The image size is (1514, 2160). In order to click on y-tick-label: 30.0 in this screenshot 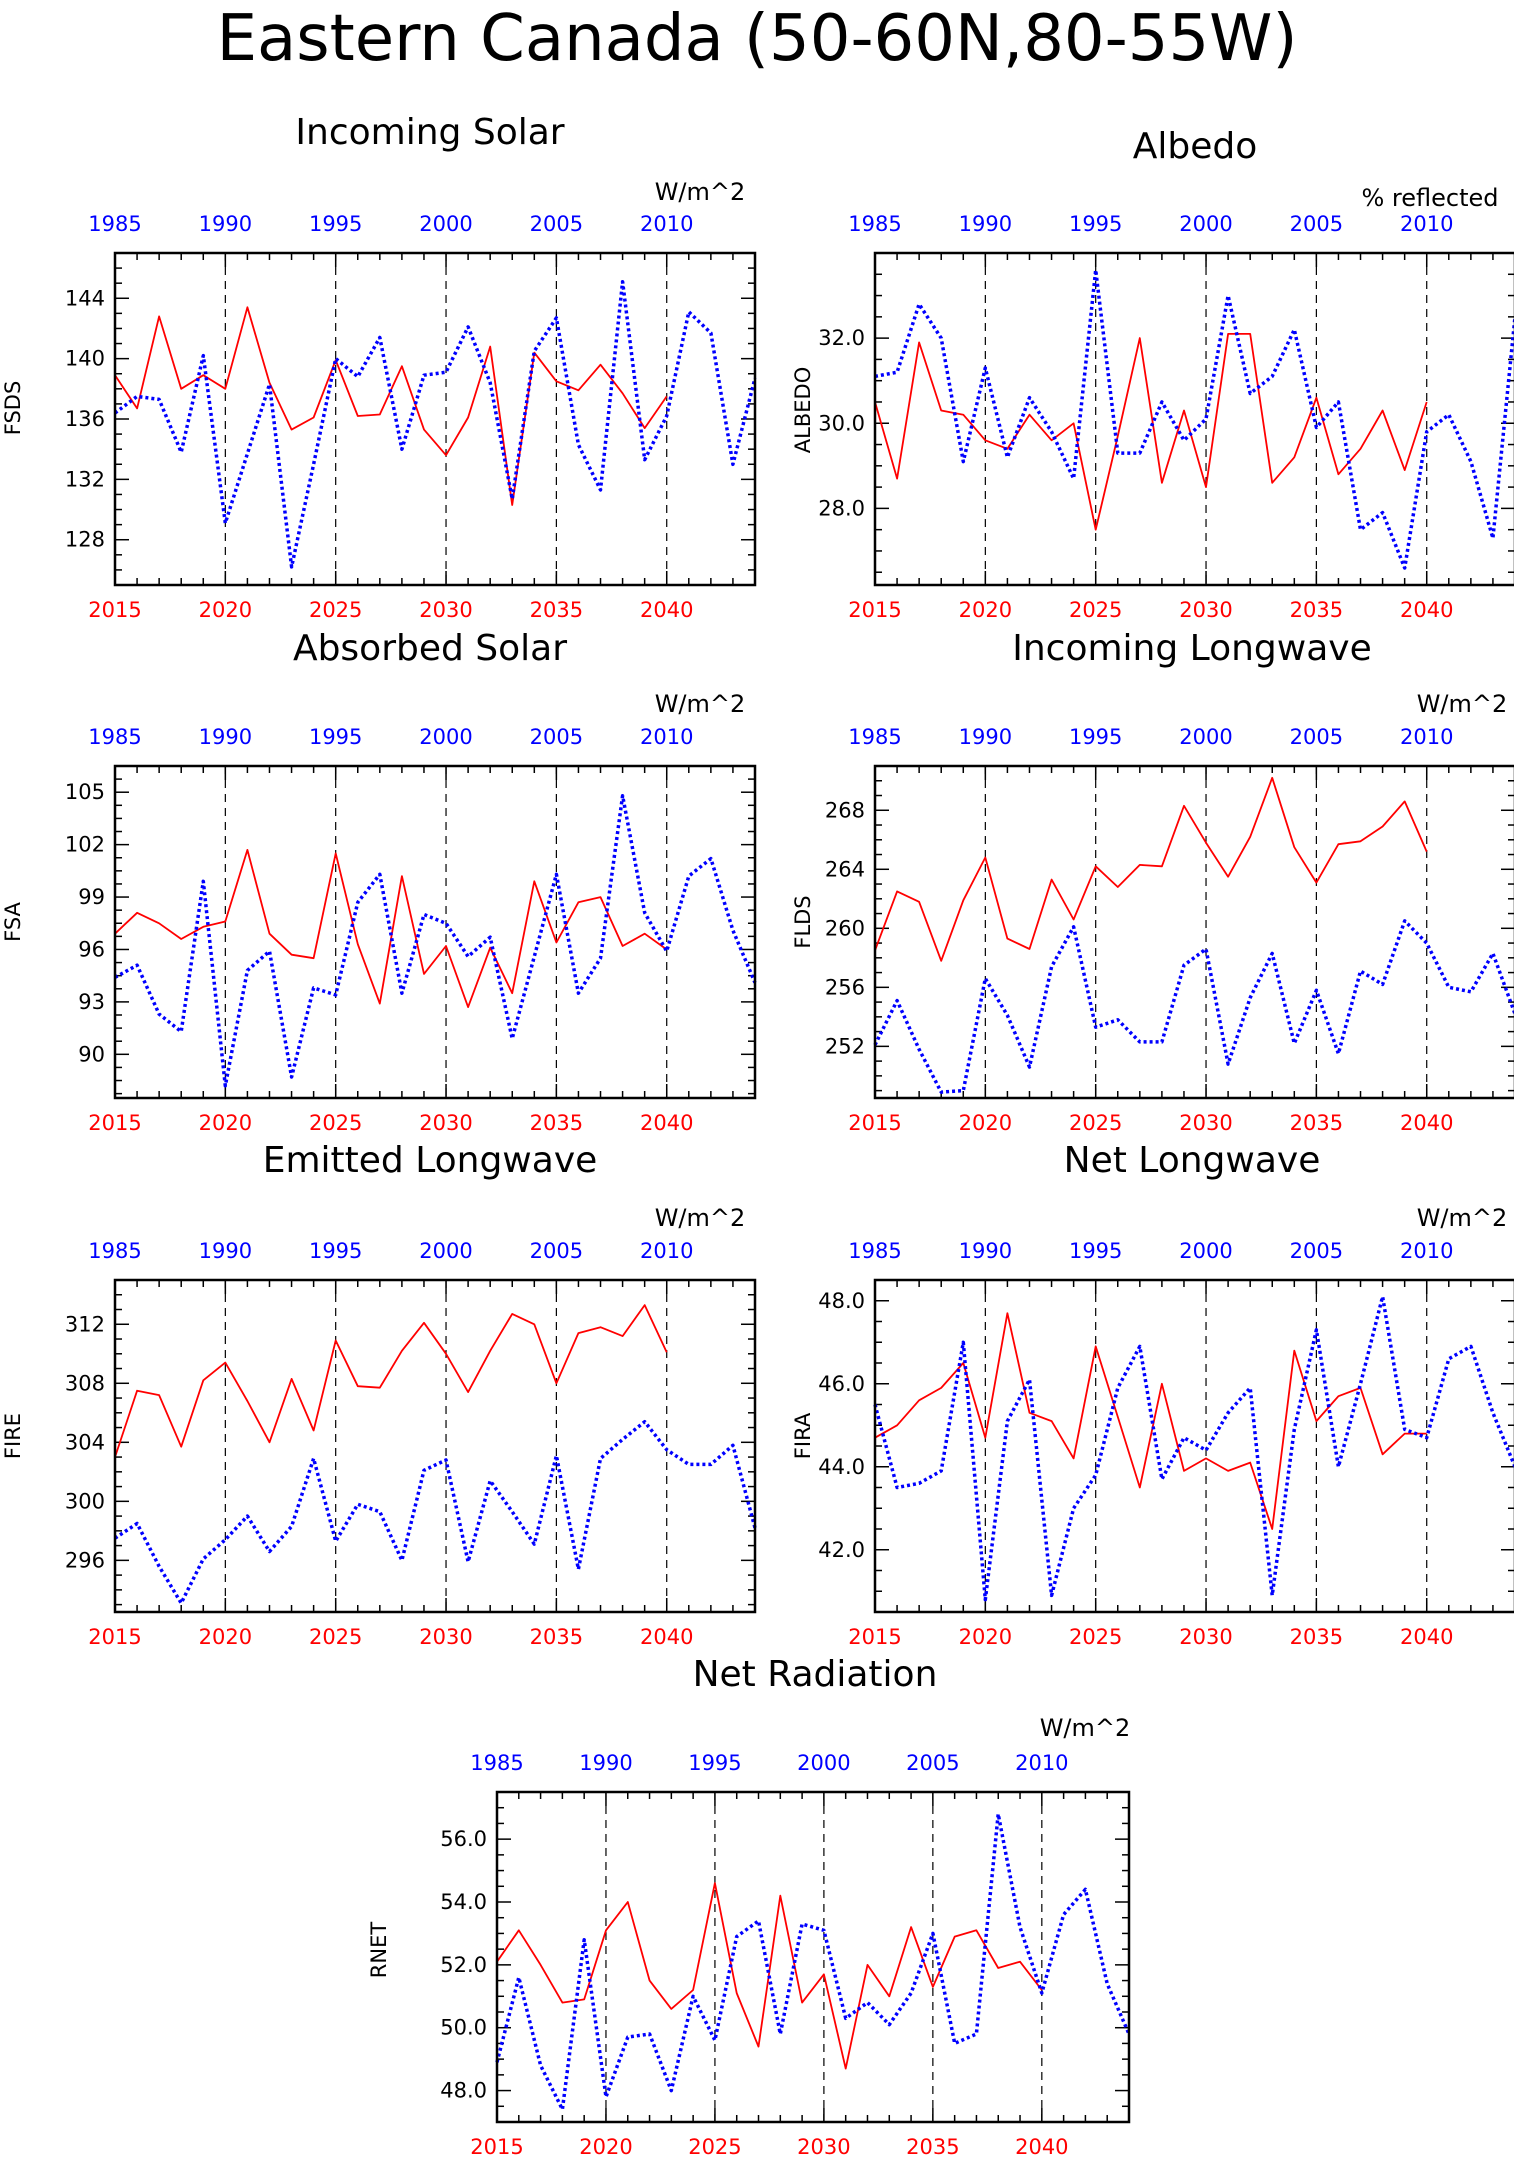, I will do `click(841, 423)`.